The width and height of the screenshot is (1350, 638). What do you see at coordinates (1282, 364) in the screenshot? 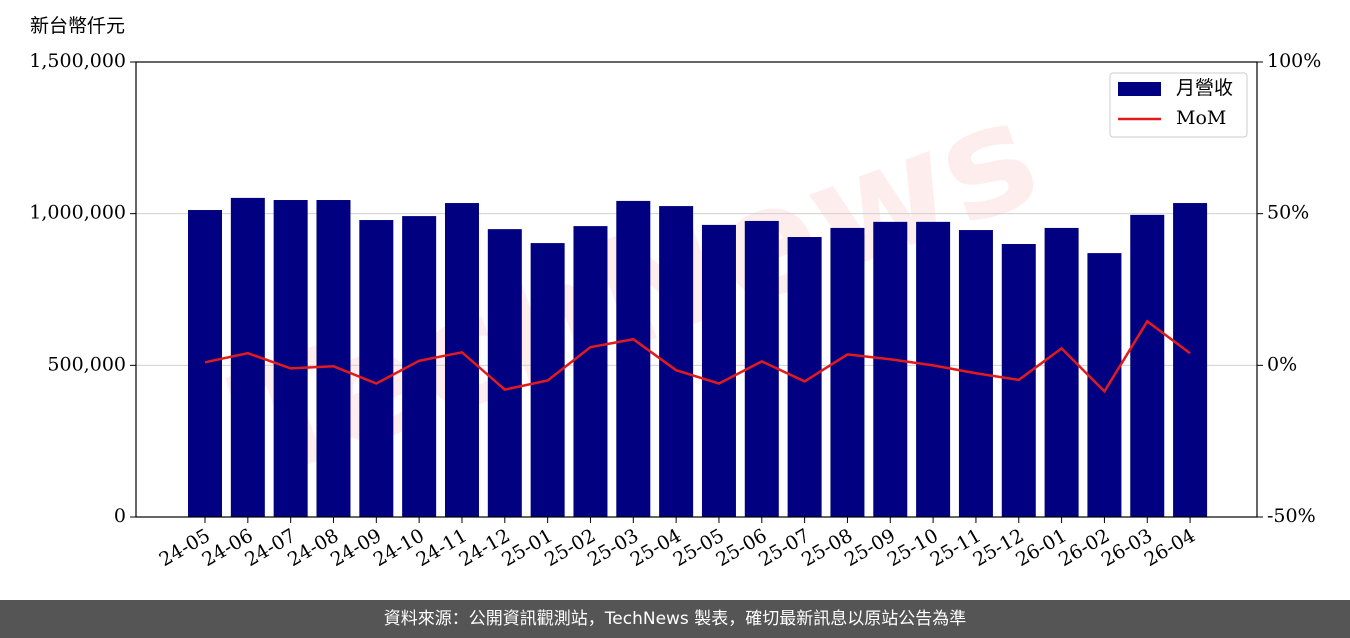
I see `y2-tick-label: 0%` at bounding box center [1282, 364].